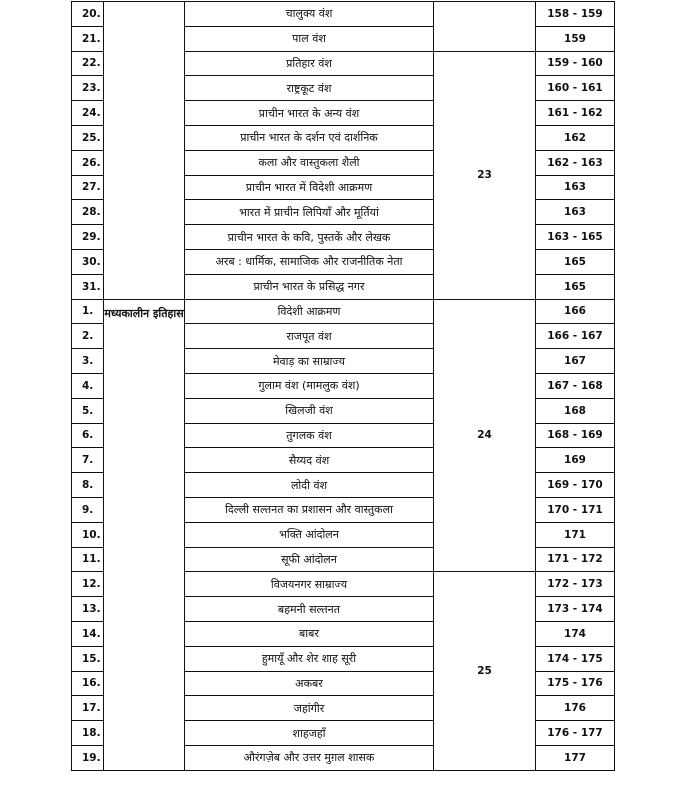 The height and width of the screenshot is (800, 683). What do you see at coordinates (309, 633) in the screenshot?
I see `topic-title: बाबर` at bounding box center [309, 633].